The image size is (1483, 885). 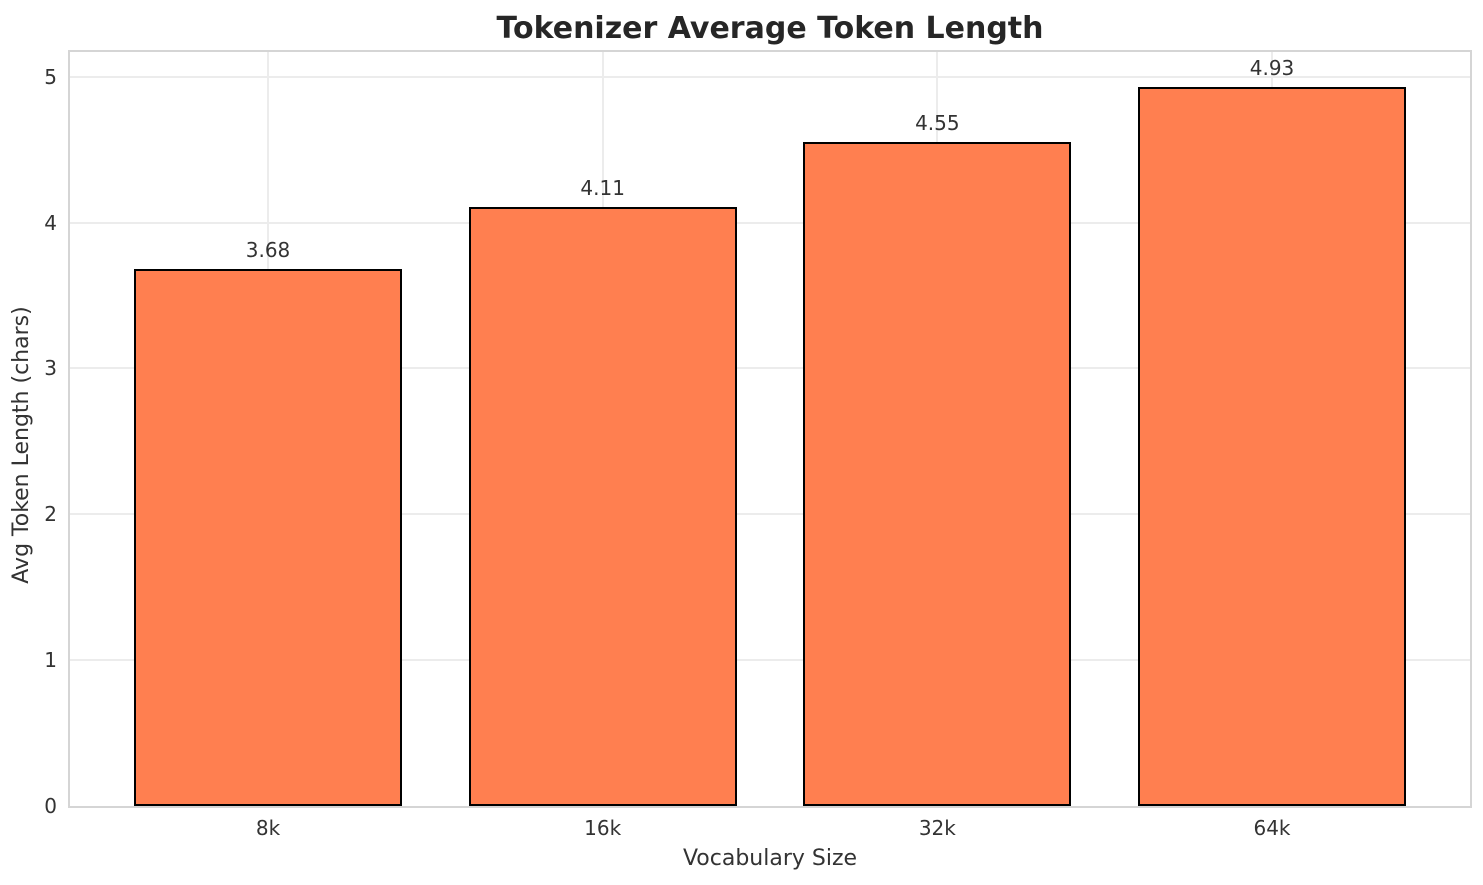 I want to click on y-tick-label: 0, so click(x=50, y=806).